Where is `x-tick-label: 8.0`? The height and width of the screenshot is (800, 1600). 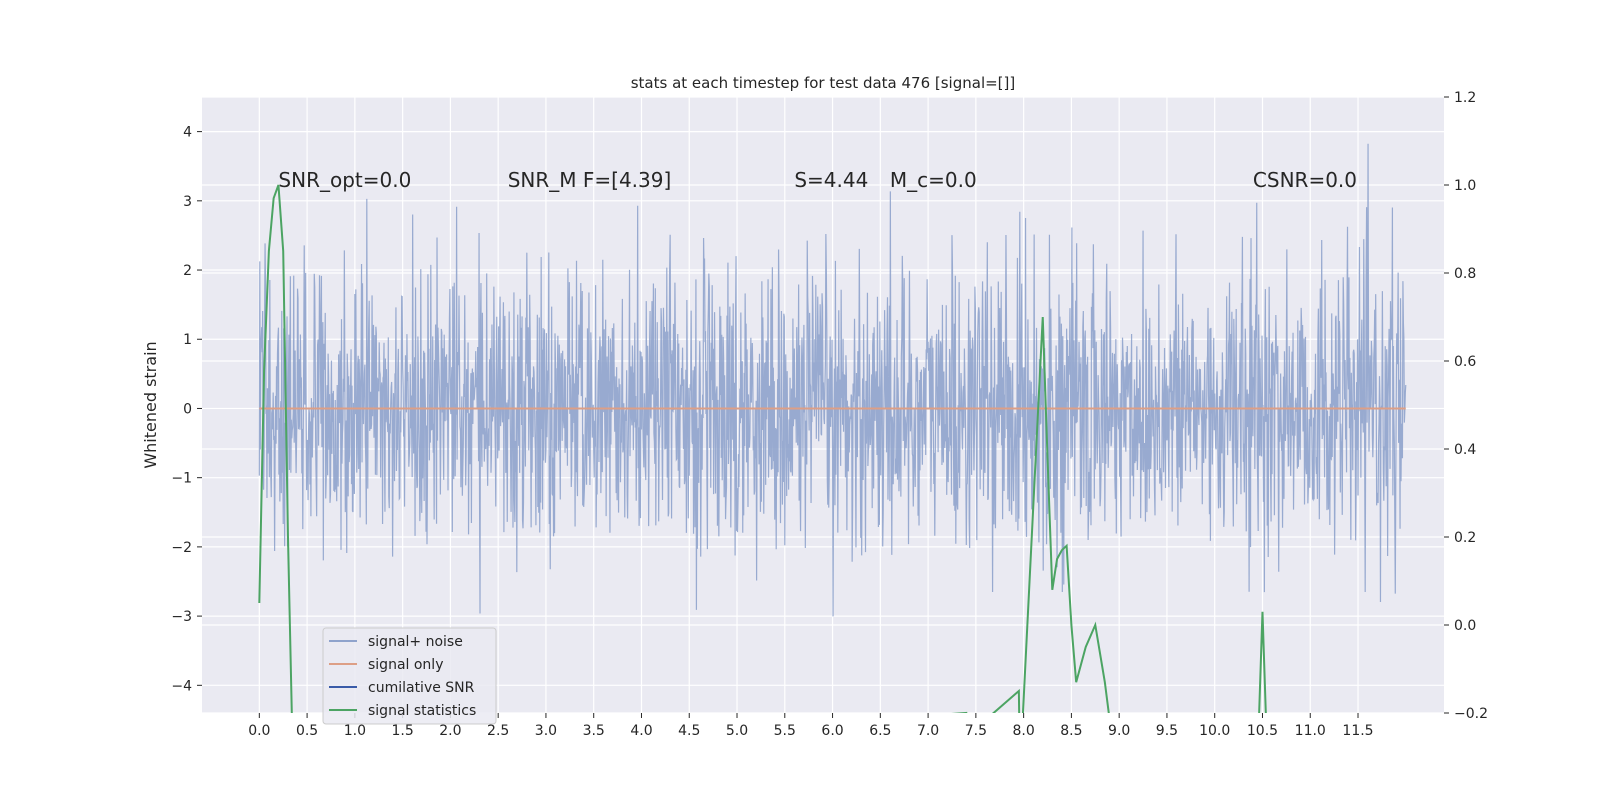 x-tick-label: 8.0 is located at coordinates (1023, 731).